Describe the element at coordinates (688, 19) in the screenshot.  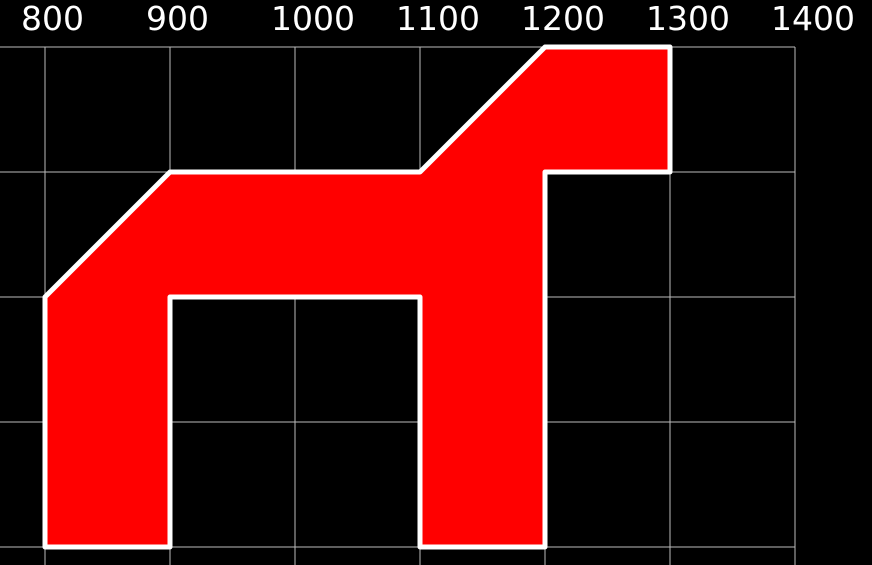
I see `x-tick-label: 1300` at that location.